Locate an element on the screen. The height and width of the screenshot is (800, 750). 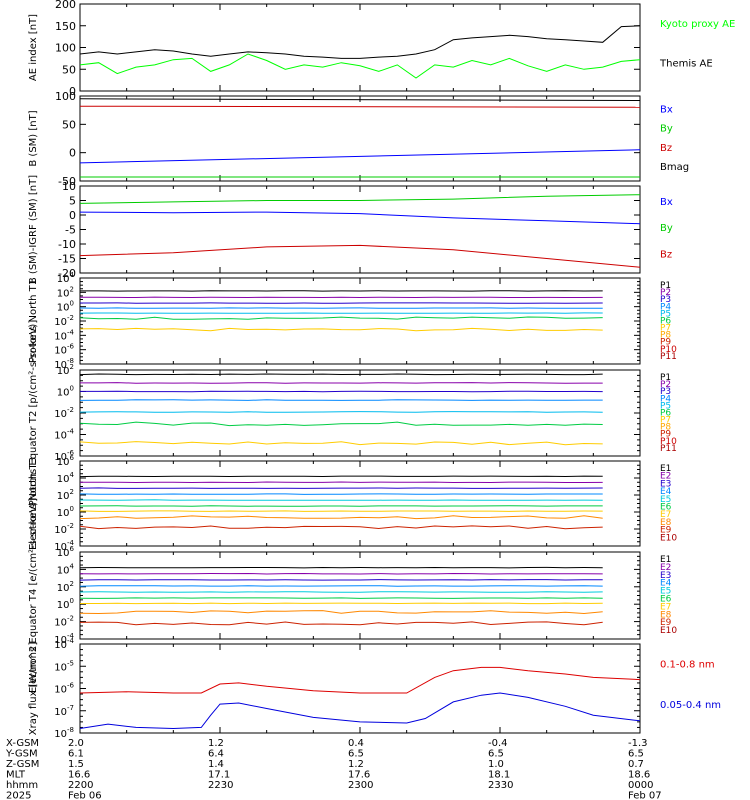
x-axis-value: 6.4 is located at coordinates (216, 754).